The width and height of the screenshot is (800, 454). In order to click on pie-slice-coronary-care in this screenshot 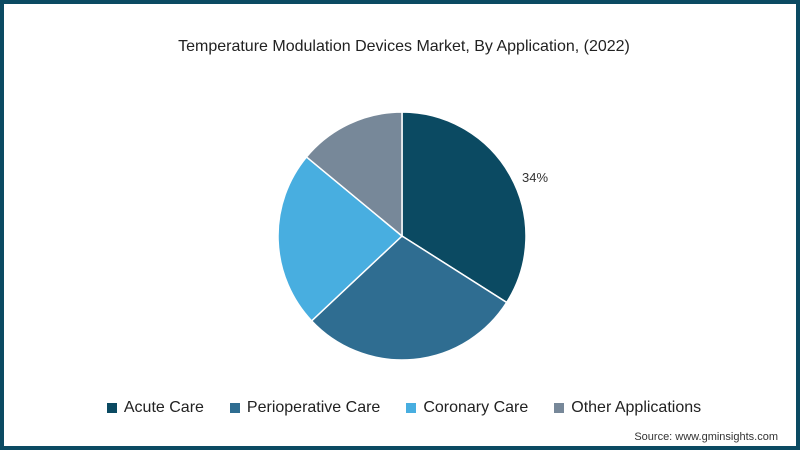, I will do `click(340, 238)`.